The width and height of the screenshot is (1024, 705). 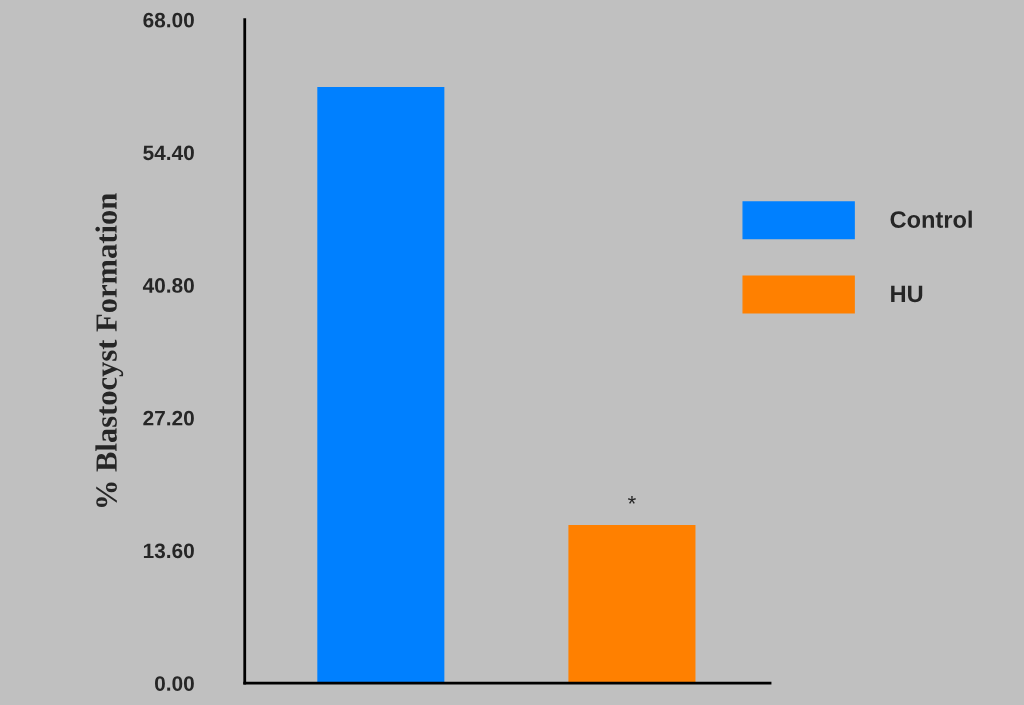 I want to click on legend-label: HU, so click(x=907, y=294).